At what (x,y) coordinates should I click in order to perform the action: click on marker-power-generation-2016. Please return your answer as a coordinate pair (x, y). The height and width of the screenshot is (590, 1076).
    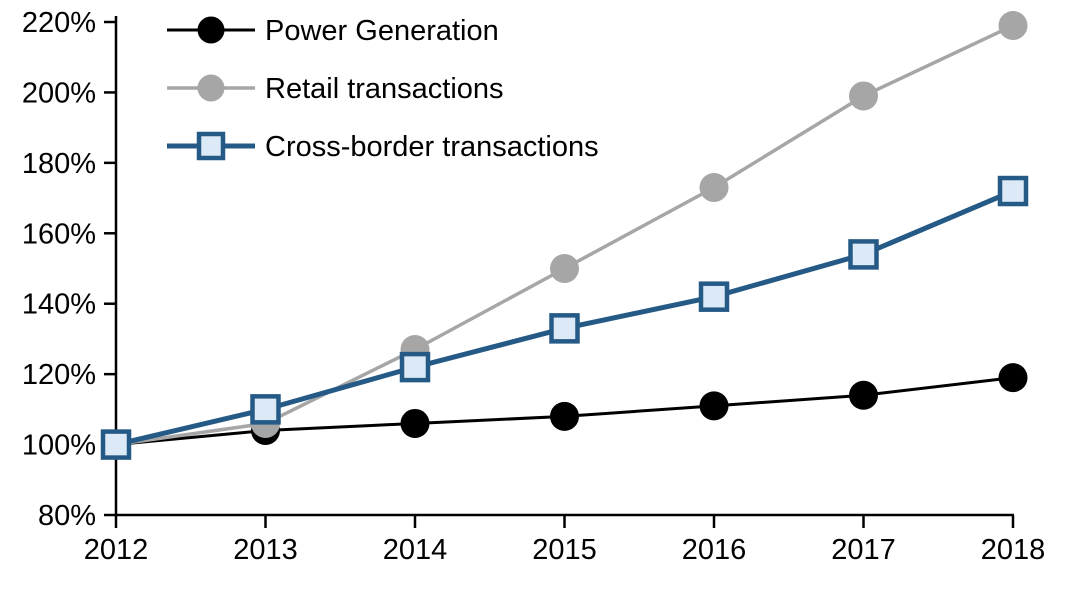
    Looking at the image, I should click on (714, 406).